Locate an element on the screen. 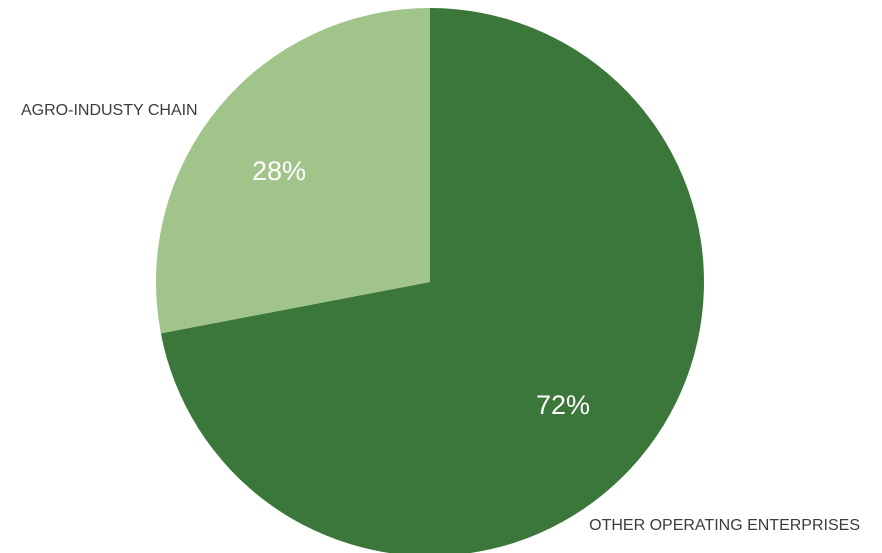  slice-percent-label-agro-industry-chain: 28% is located at coordinates (279, 171).